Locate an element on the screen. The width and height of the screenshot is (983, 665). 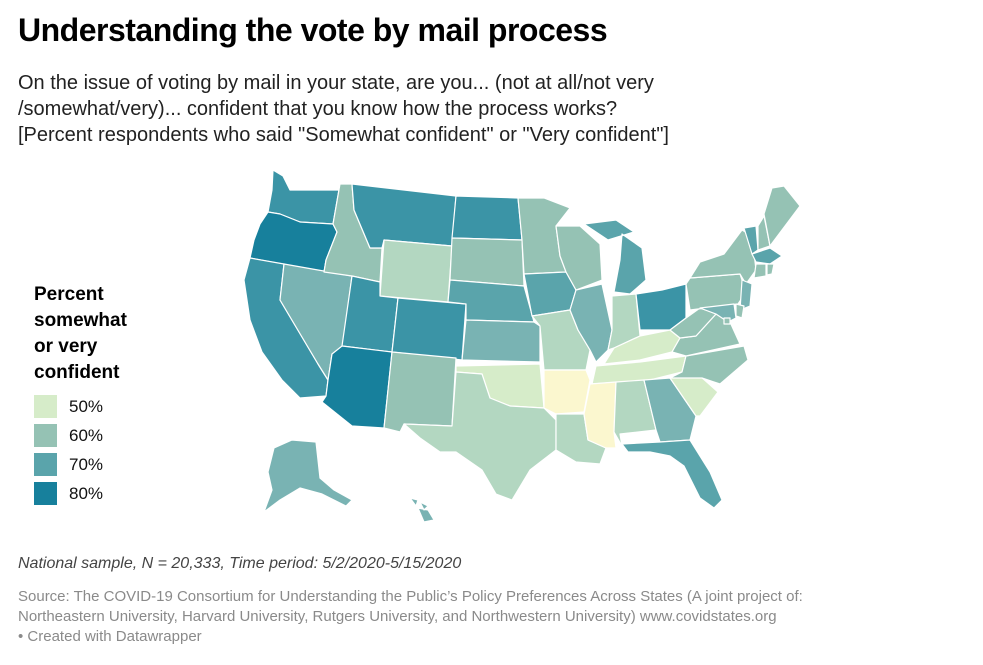
legend-label: 60% is located at coordinates (86, 435).